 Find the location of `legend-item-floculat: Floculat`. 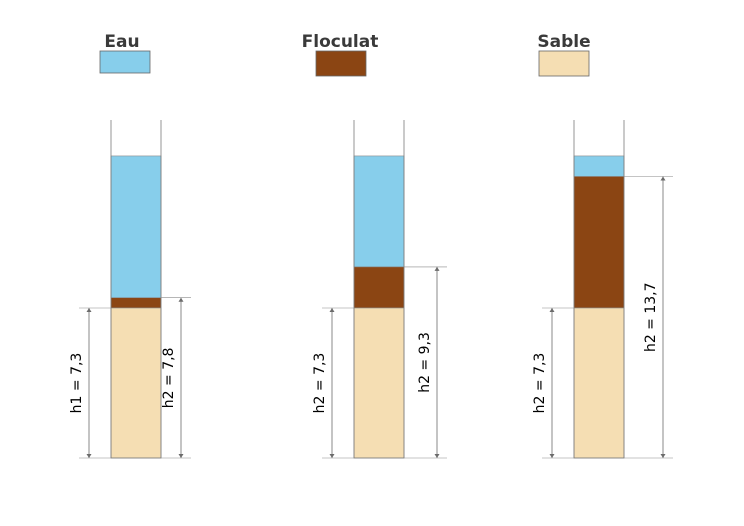

legend-item-floculat: Floculat is located at coordinates (340, 54).